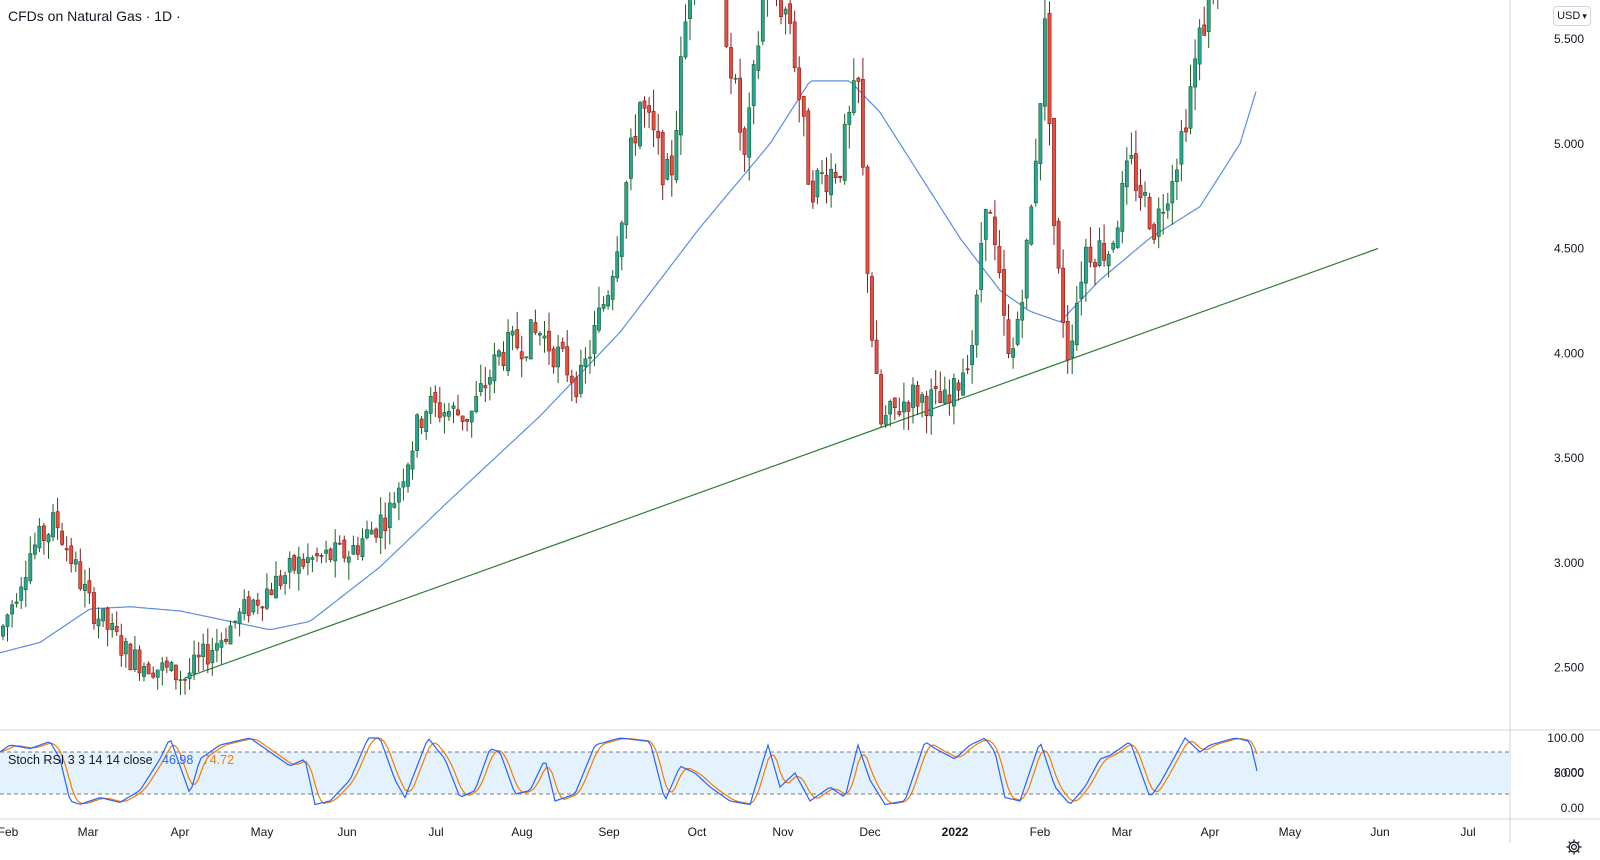  Describe the element at coordinates (1569, 563) in the screenshot. I see `y-tick-label: 3.000` at that location.